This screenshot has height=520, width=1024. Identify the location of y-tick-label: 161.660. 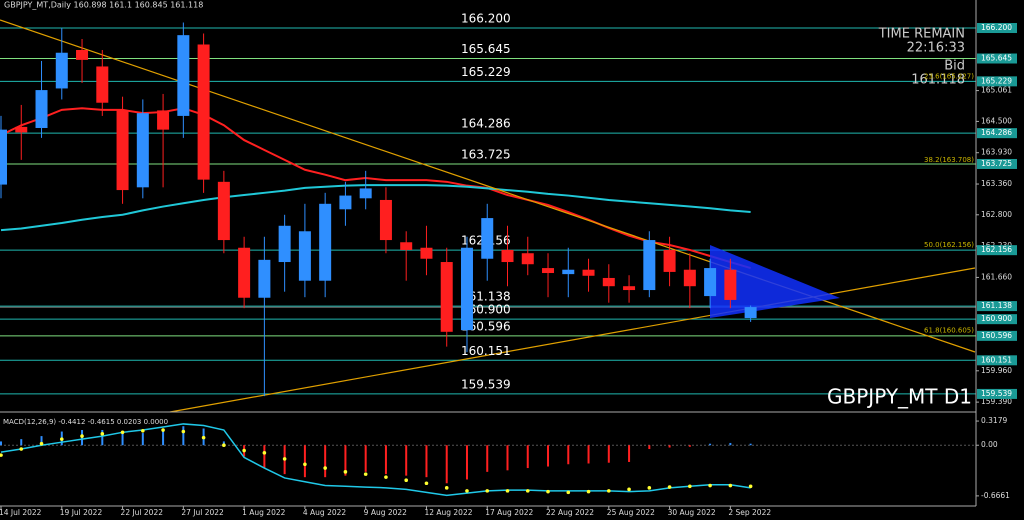
(996, 276).